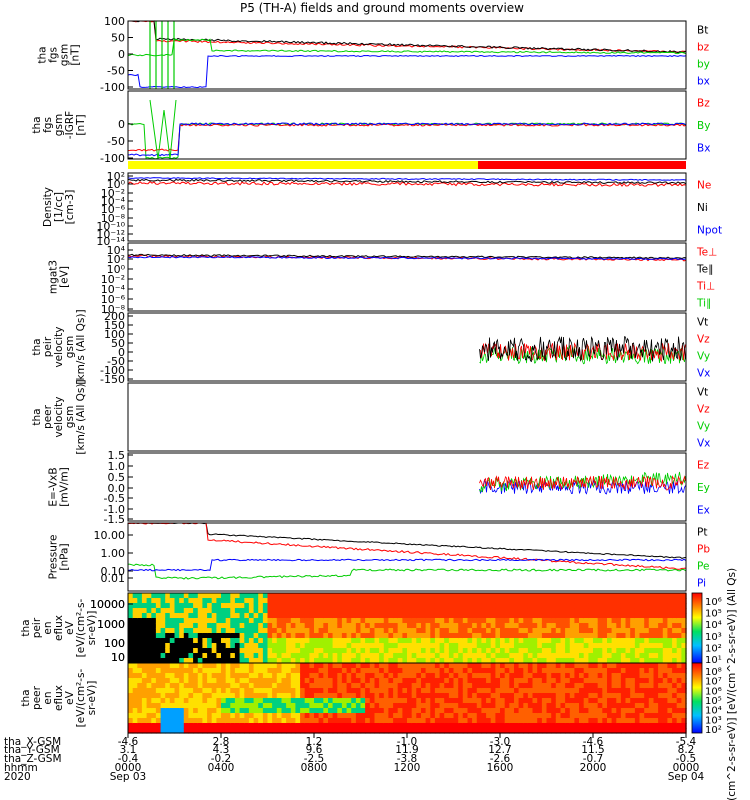  I want to click on series-Te-par, so click(407, 256).